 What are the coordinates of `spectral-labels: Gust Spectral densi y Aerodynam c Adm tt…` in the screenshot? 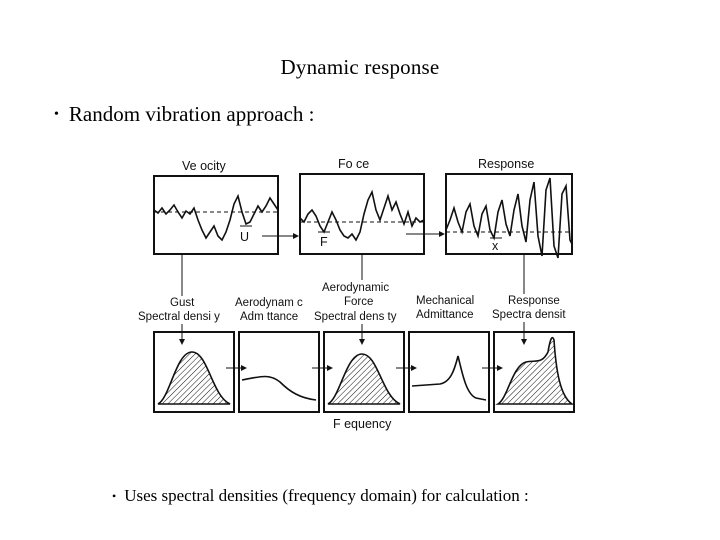 It's located at (352, 302).